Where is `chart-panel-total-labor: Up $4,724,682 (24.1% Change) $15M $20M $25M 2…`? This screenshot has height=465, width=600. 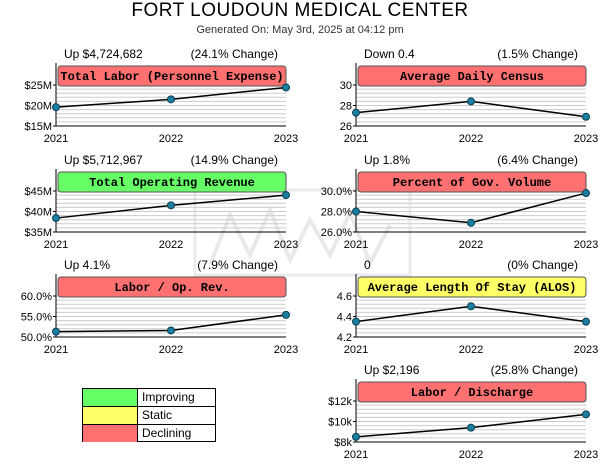
chart-panel-total-labor: Up $4,724,682 (24.1% Change) $15M $20M $25M 2… is located at coordinates (149, 97).